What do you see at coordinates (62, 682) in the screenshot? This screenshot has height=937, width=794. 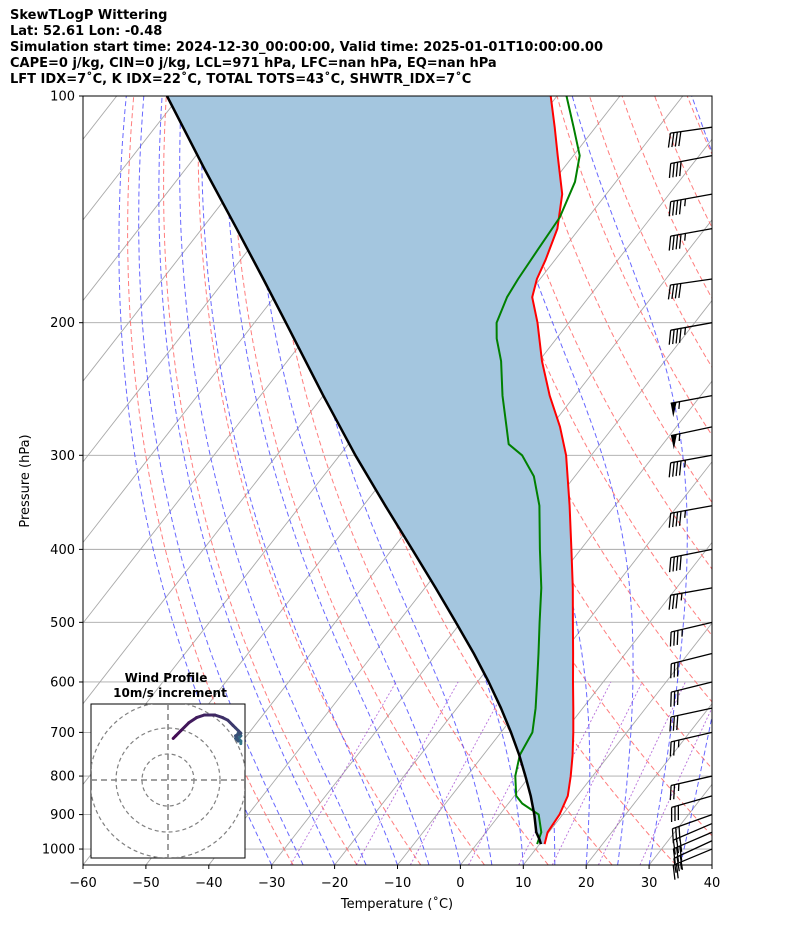 I see `y-tick-label: 600` at bounding box center [62, 682].